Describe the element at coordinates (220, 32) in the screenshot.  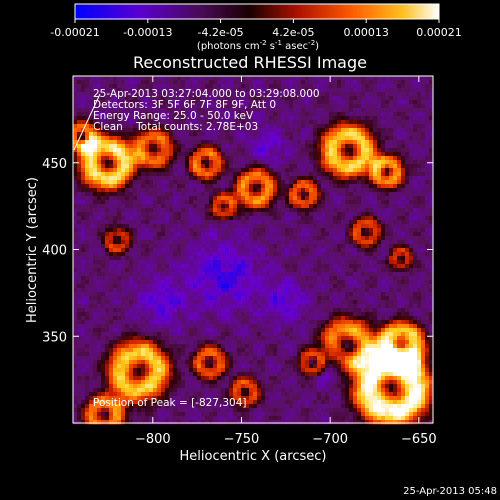
I see `colorbar-tick-label: -4.2e-05` at that location.